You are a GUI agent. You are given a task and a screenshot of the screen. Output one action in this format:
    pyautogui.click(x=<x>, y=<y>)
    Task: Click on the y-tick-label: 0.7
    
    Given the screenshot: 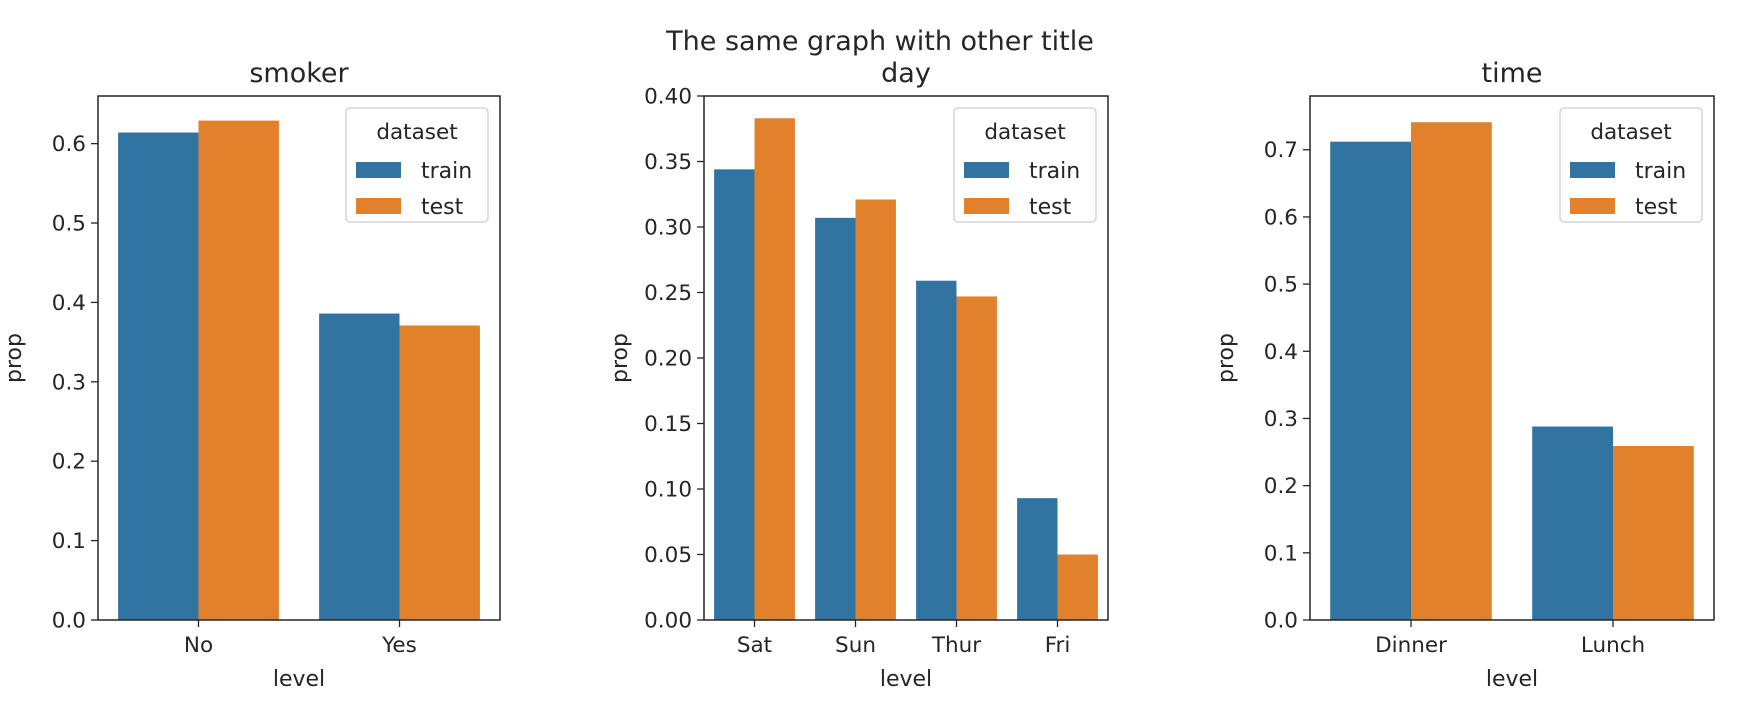 What is the action you would take?
    pyautogui.click(x=1281, y=150)
    